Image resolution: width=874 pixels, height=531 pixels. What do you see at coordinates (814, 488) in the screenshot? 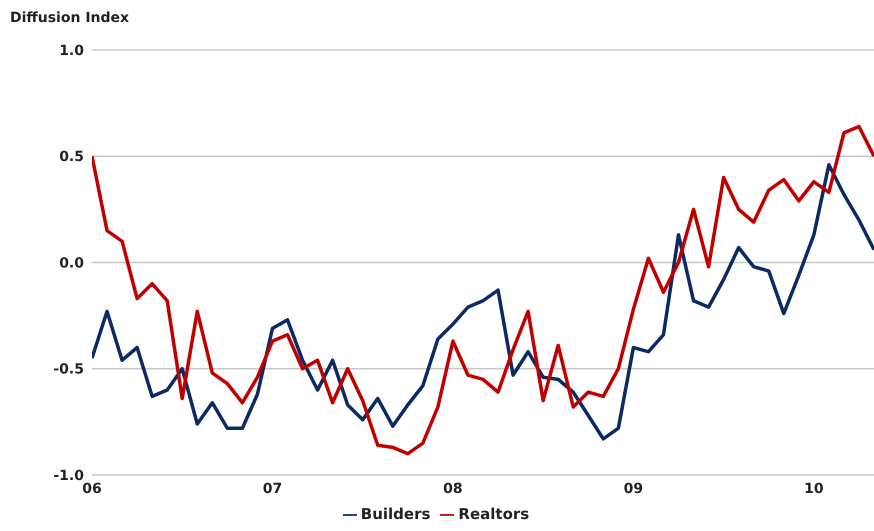
I see `x-tick-label: 10` at bounding box center [814, 488].